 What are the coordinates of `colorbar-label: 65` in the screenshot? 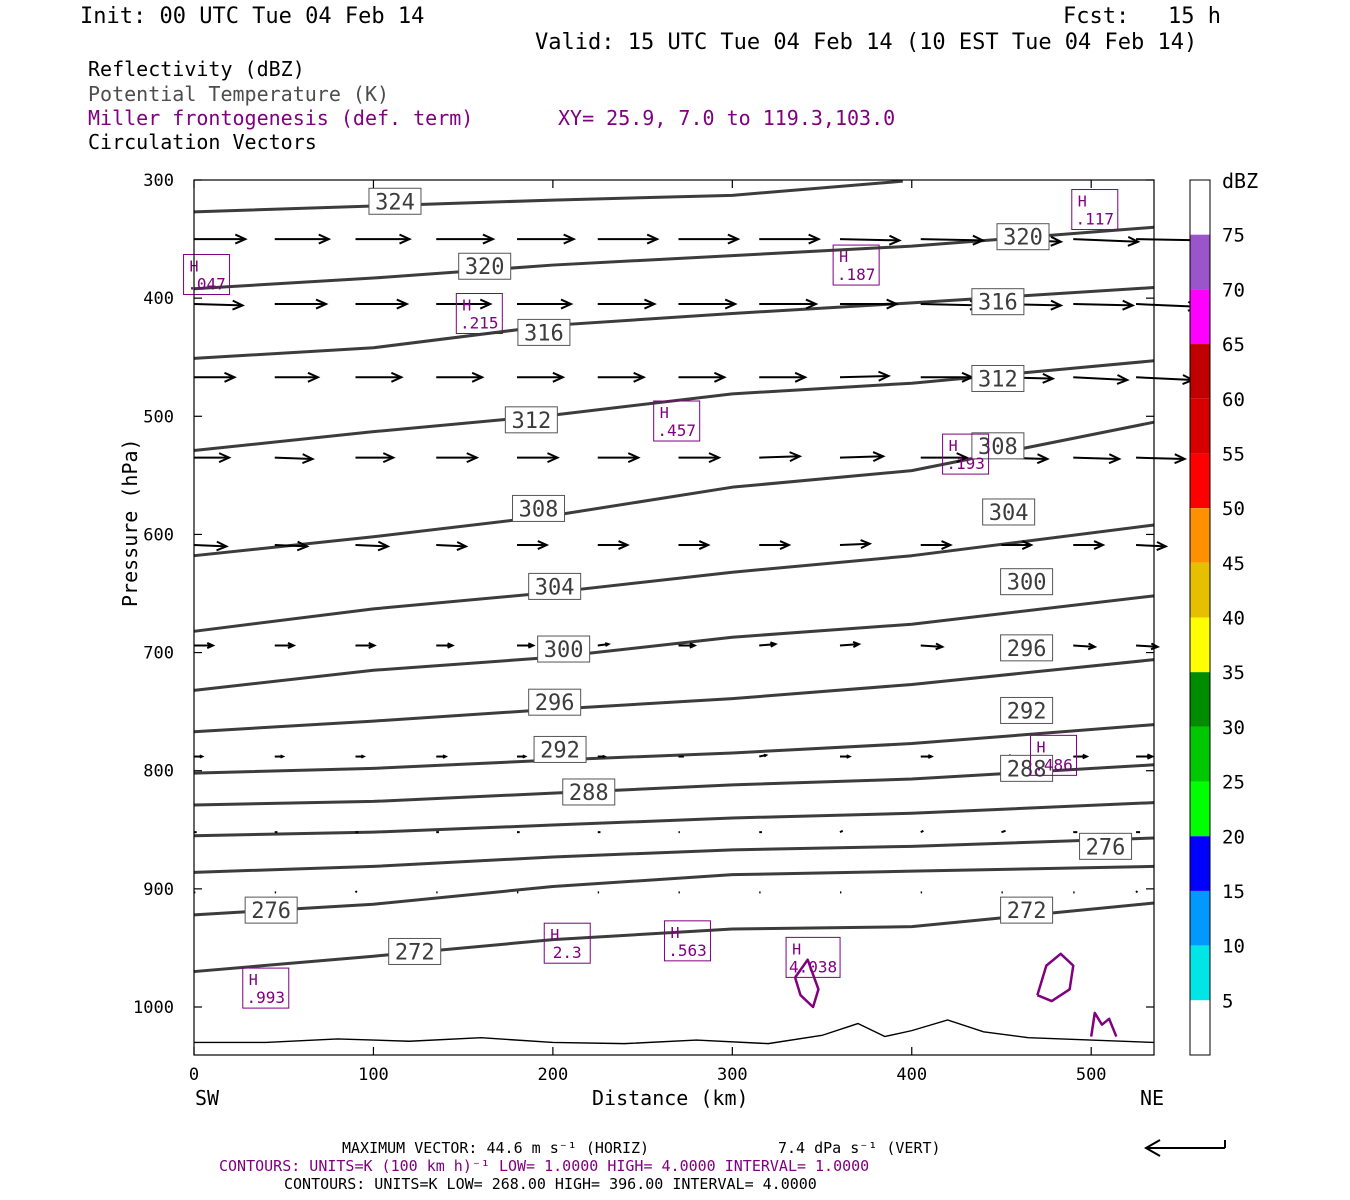 It's located at (1233, 345).